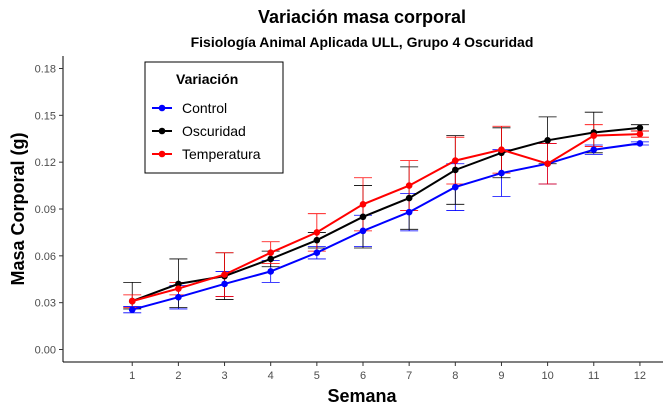  I want to click on x-tick-label: 2, so click(178, 376).